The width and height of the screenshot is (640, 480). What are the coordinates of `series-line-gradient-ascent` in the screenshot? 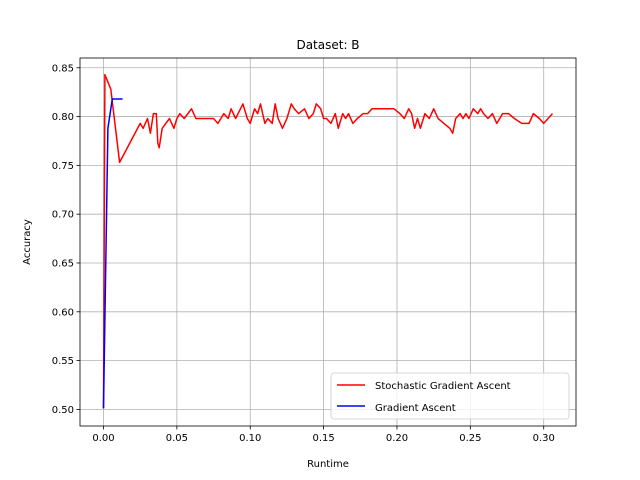 It's located at (112, 253).